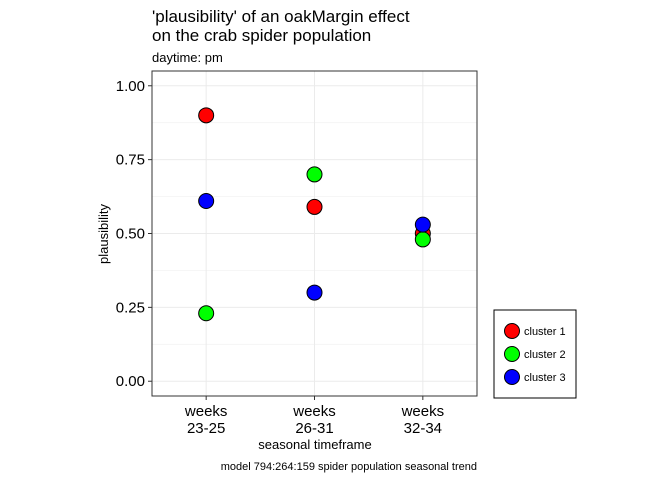 The height and width of the screenshot is (480, 672). What do you see at coordinates (103, 234) in the screenshot?
I see `y-axis-label: plausibility` at bounding box center [103, 234].